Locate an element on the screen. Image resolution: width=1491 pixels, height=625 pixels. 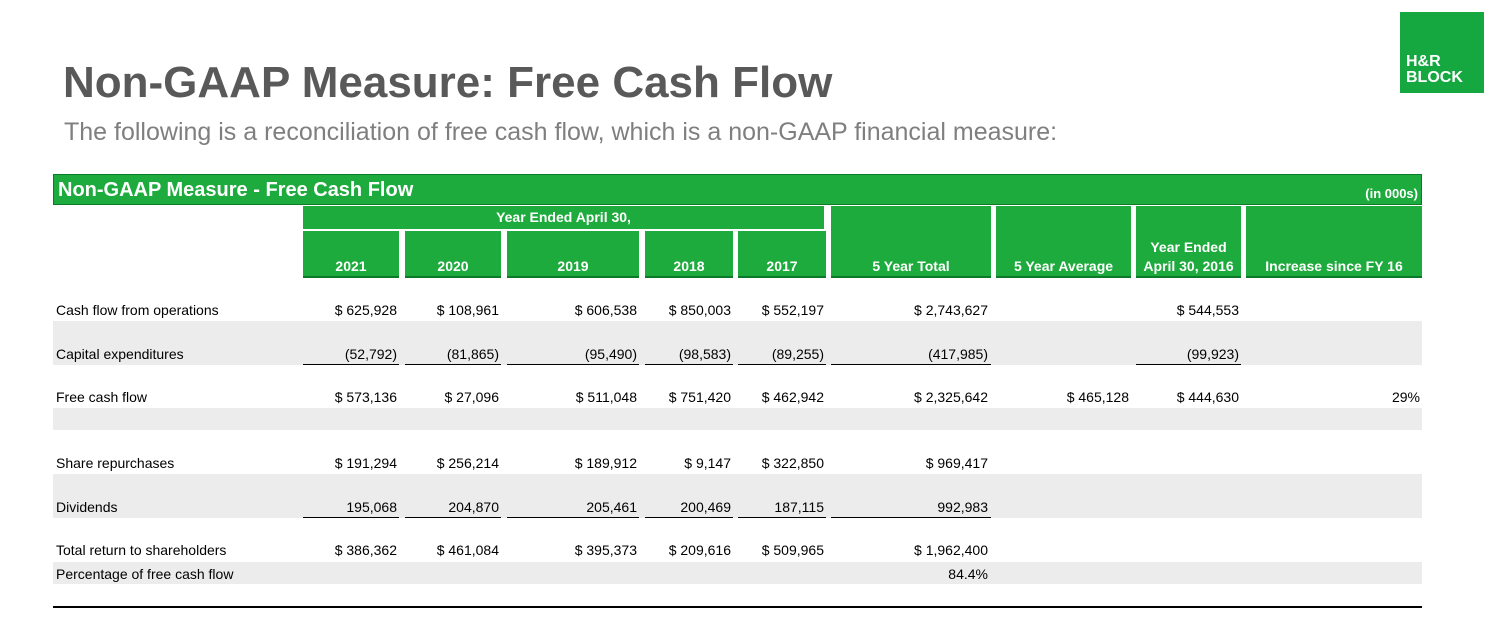
group-header-label: Year Ended April 30, is located at coordinates (563, 217).